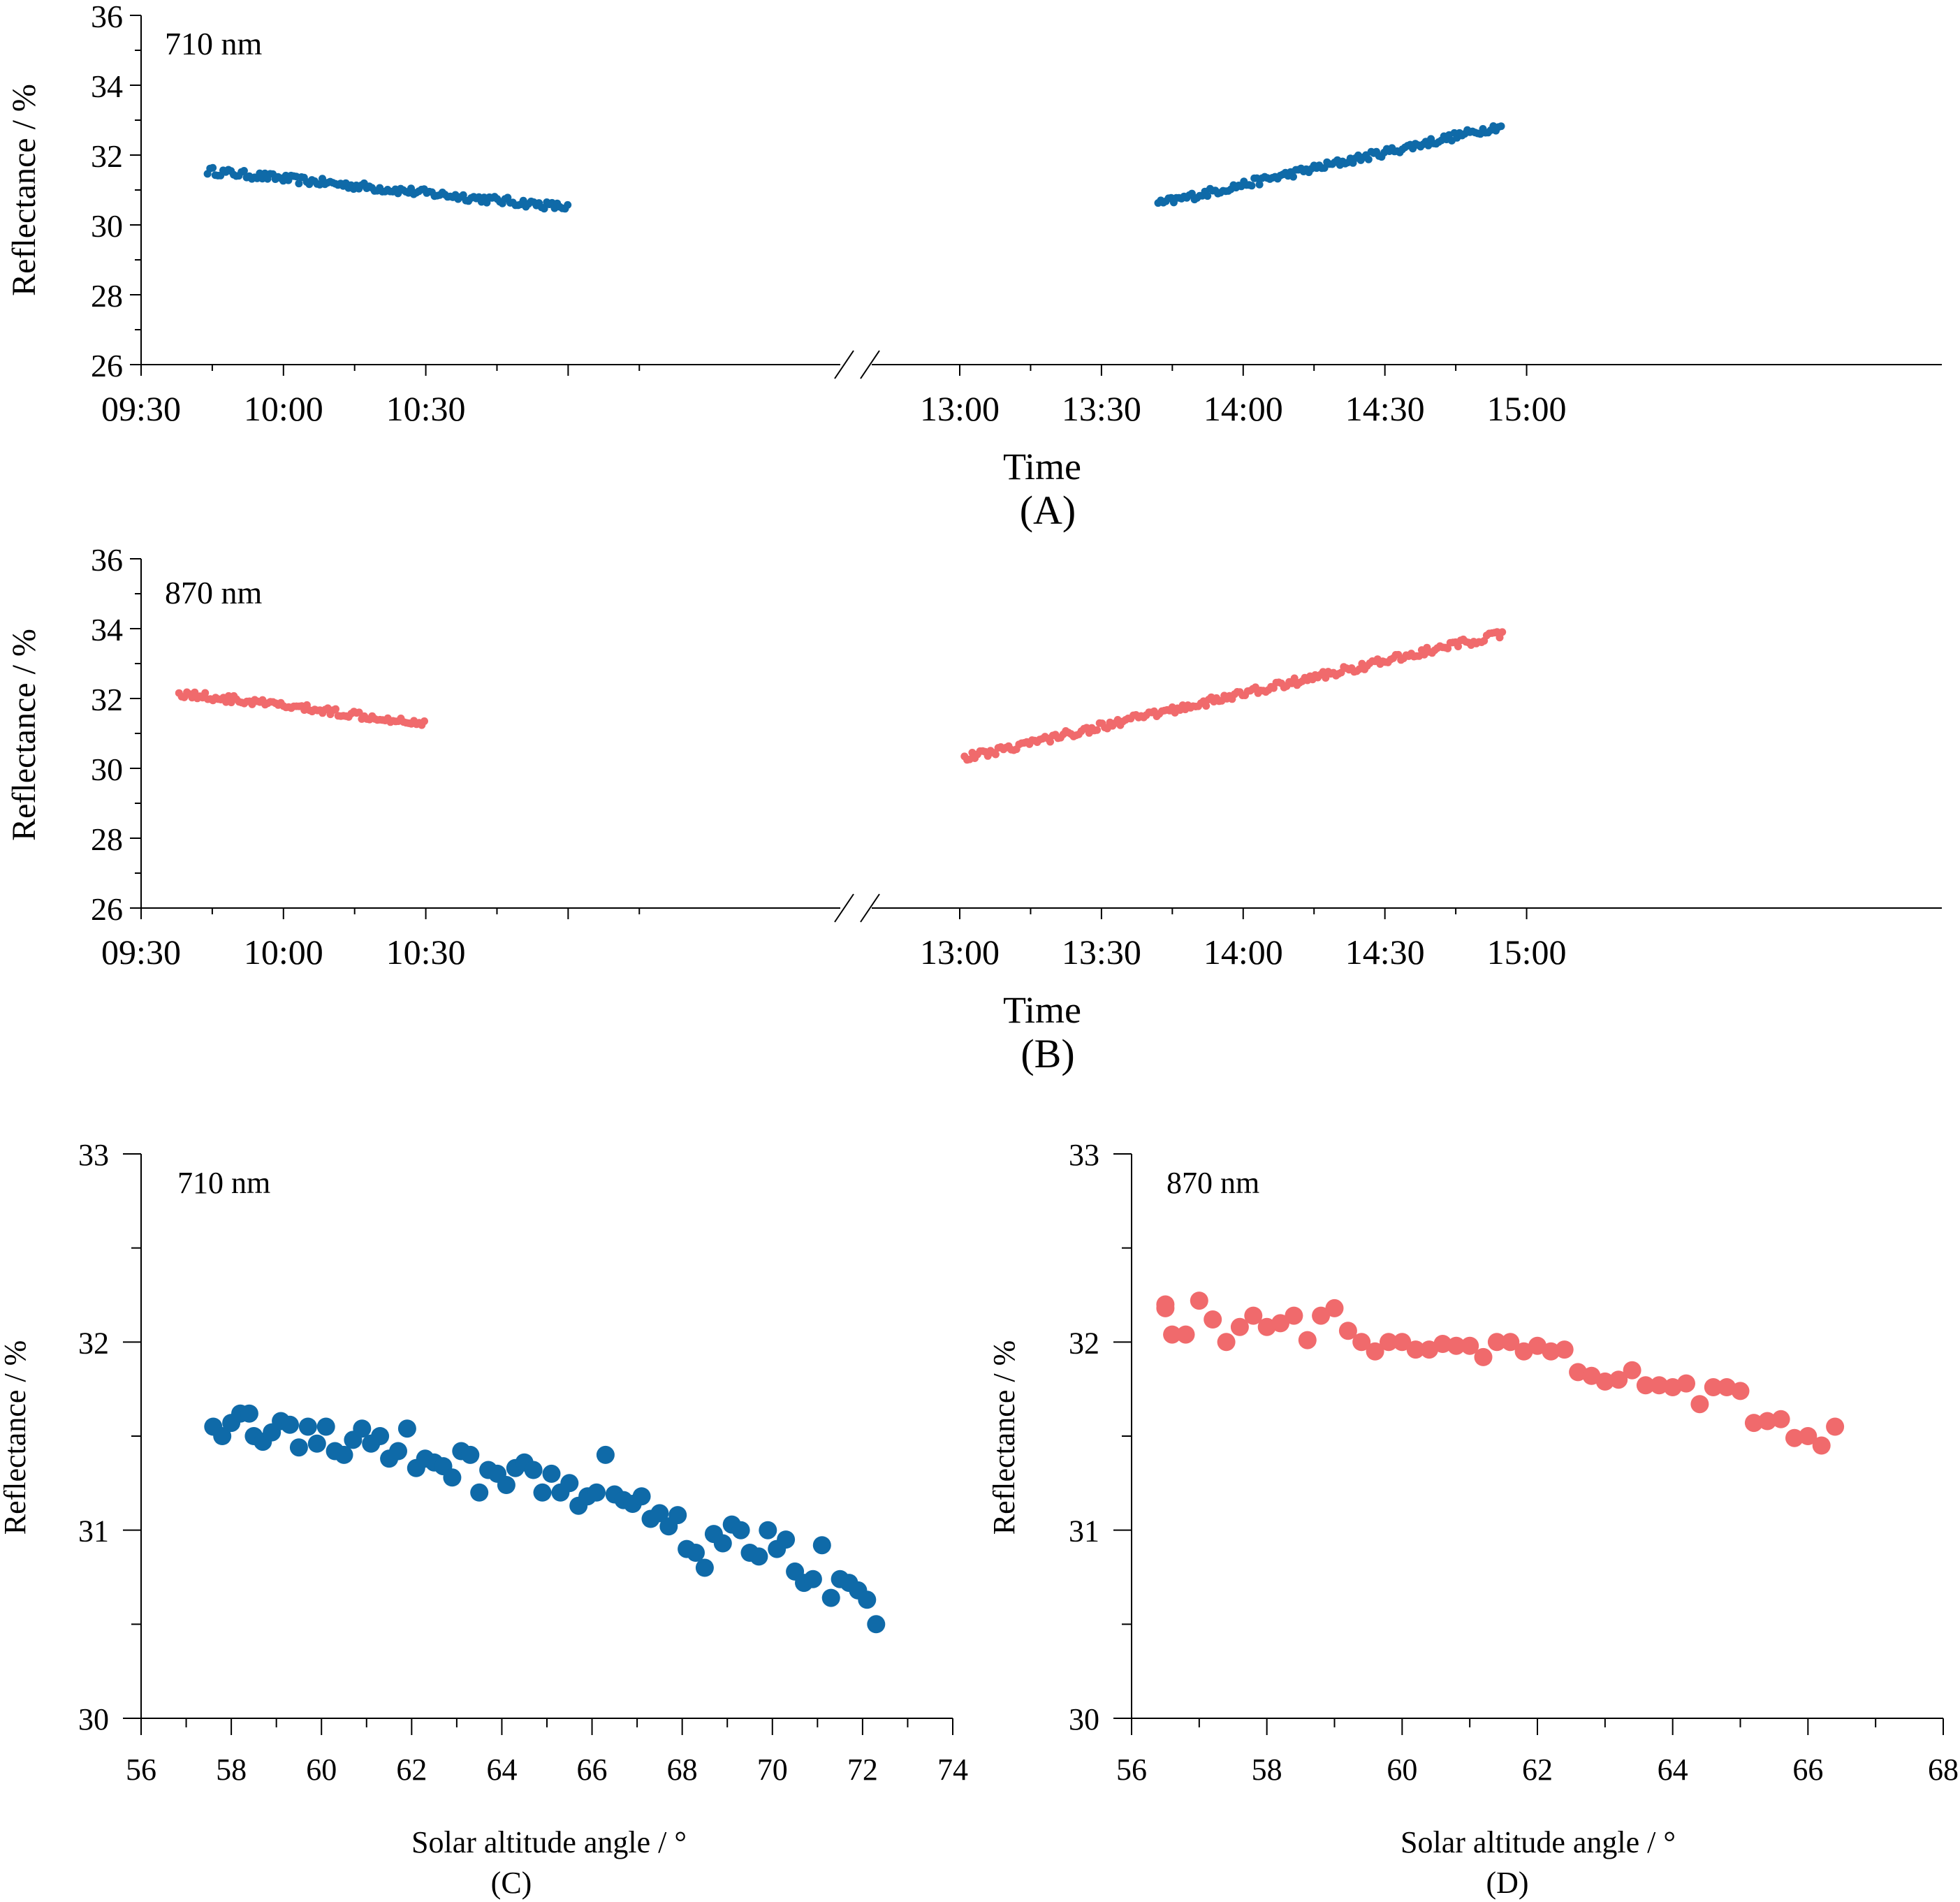  What do you see at coordinates (24, 190) in the screenshot?
I see `panel-a-y-label: Reflectance / %` at bounding box center [24, 190].